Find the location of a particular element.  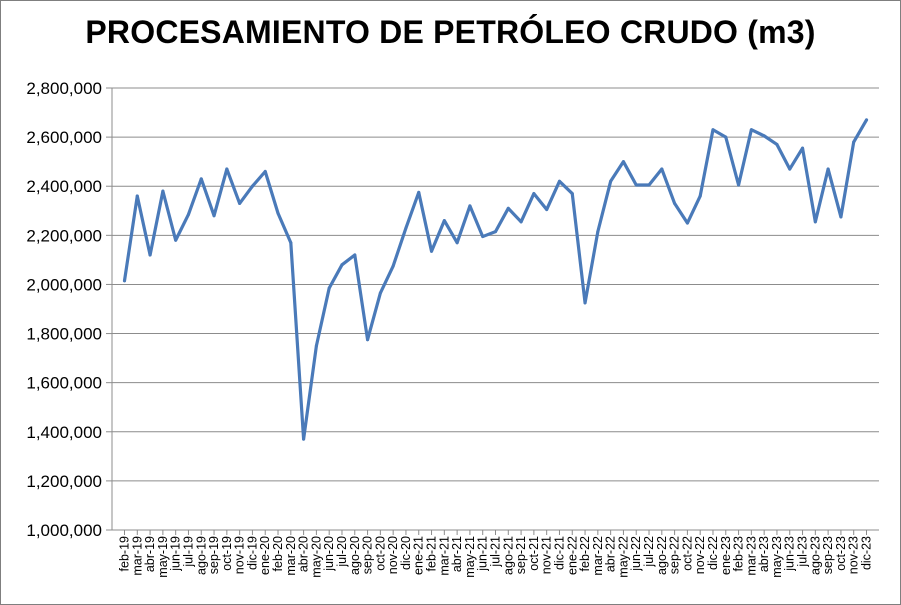

x-tick-label: feb-22 is located at coordinates (585, 553).